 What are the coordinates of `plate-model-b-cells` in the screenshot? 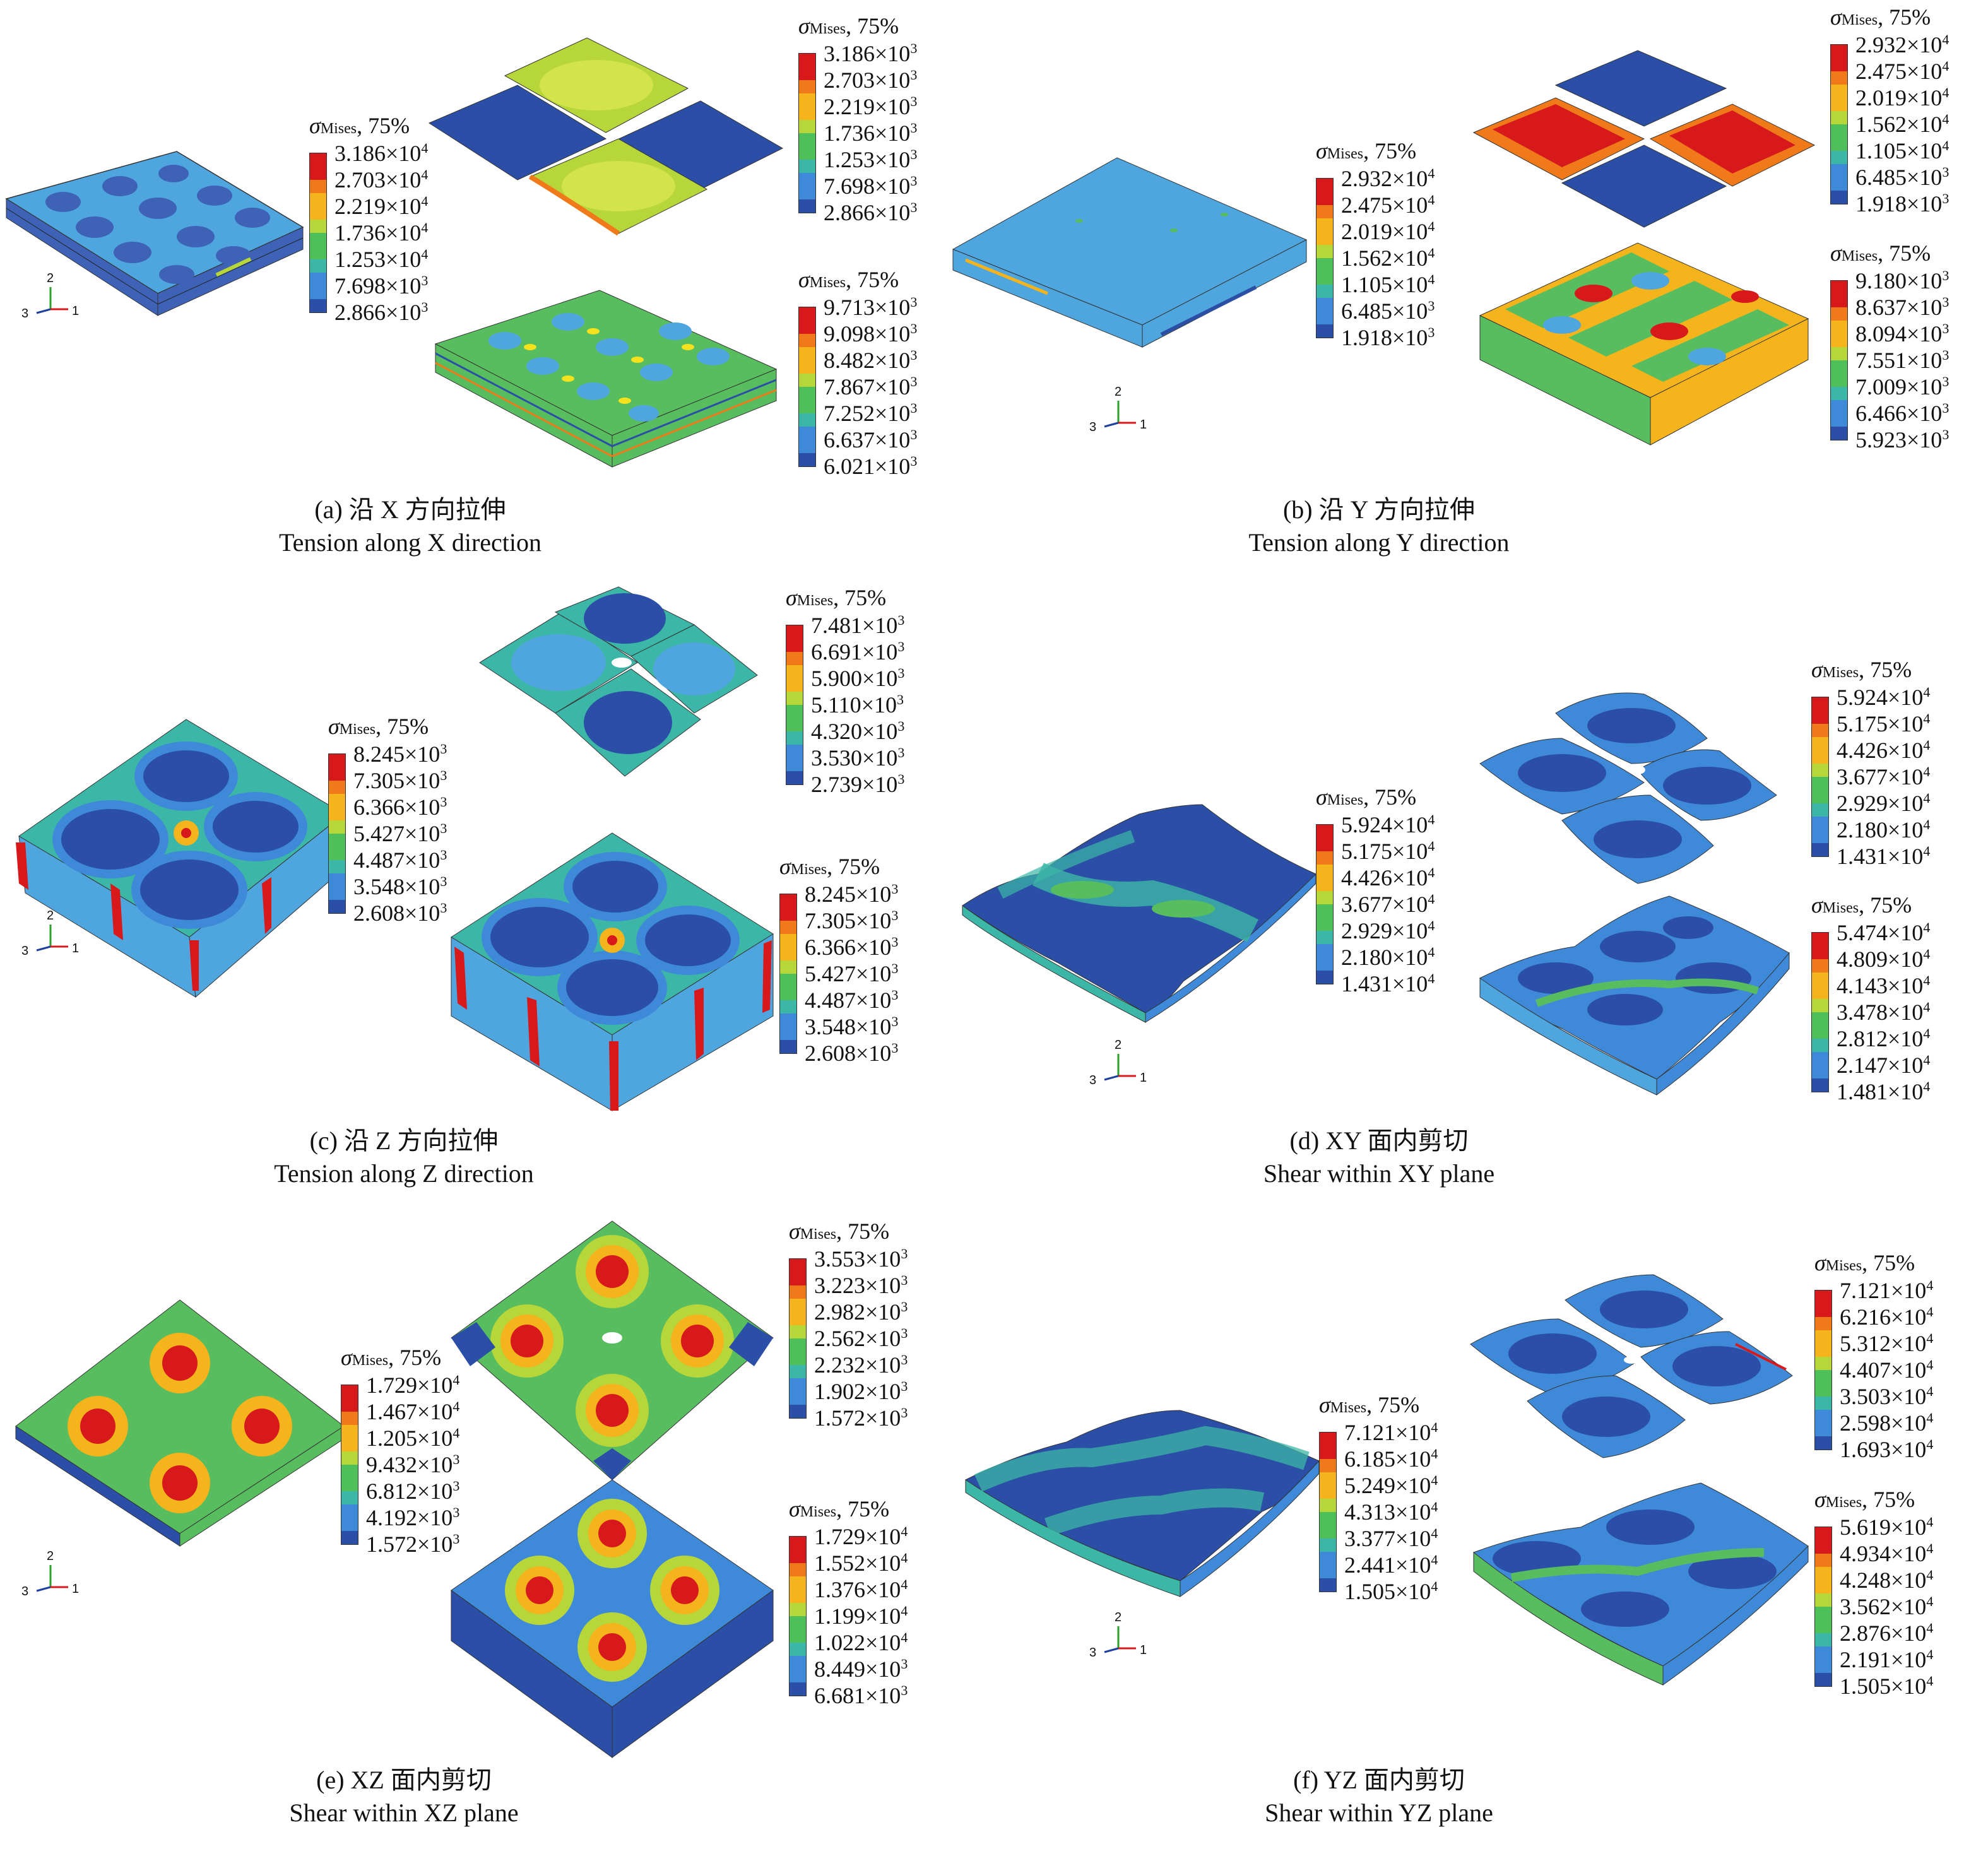 It's located at (1644, 139).